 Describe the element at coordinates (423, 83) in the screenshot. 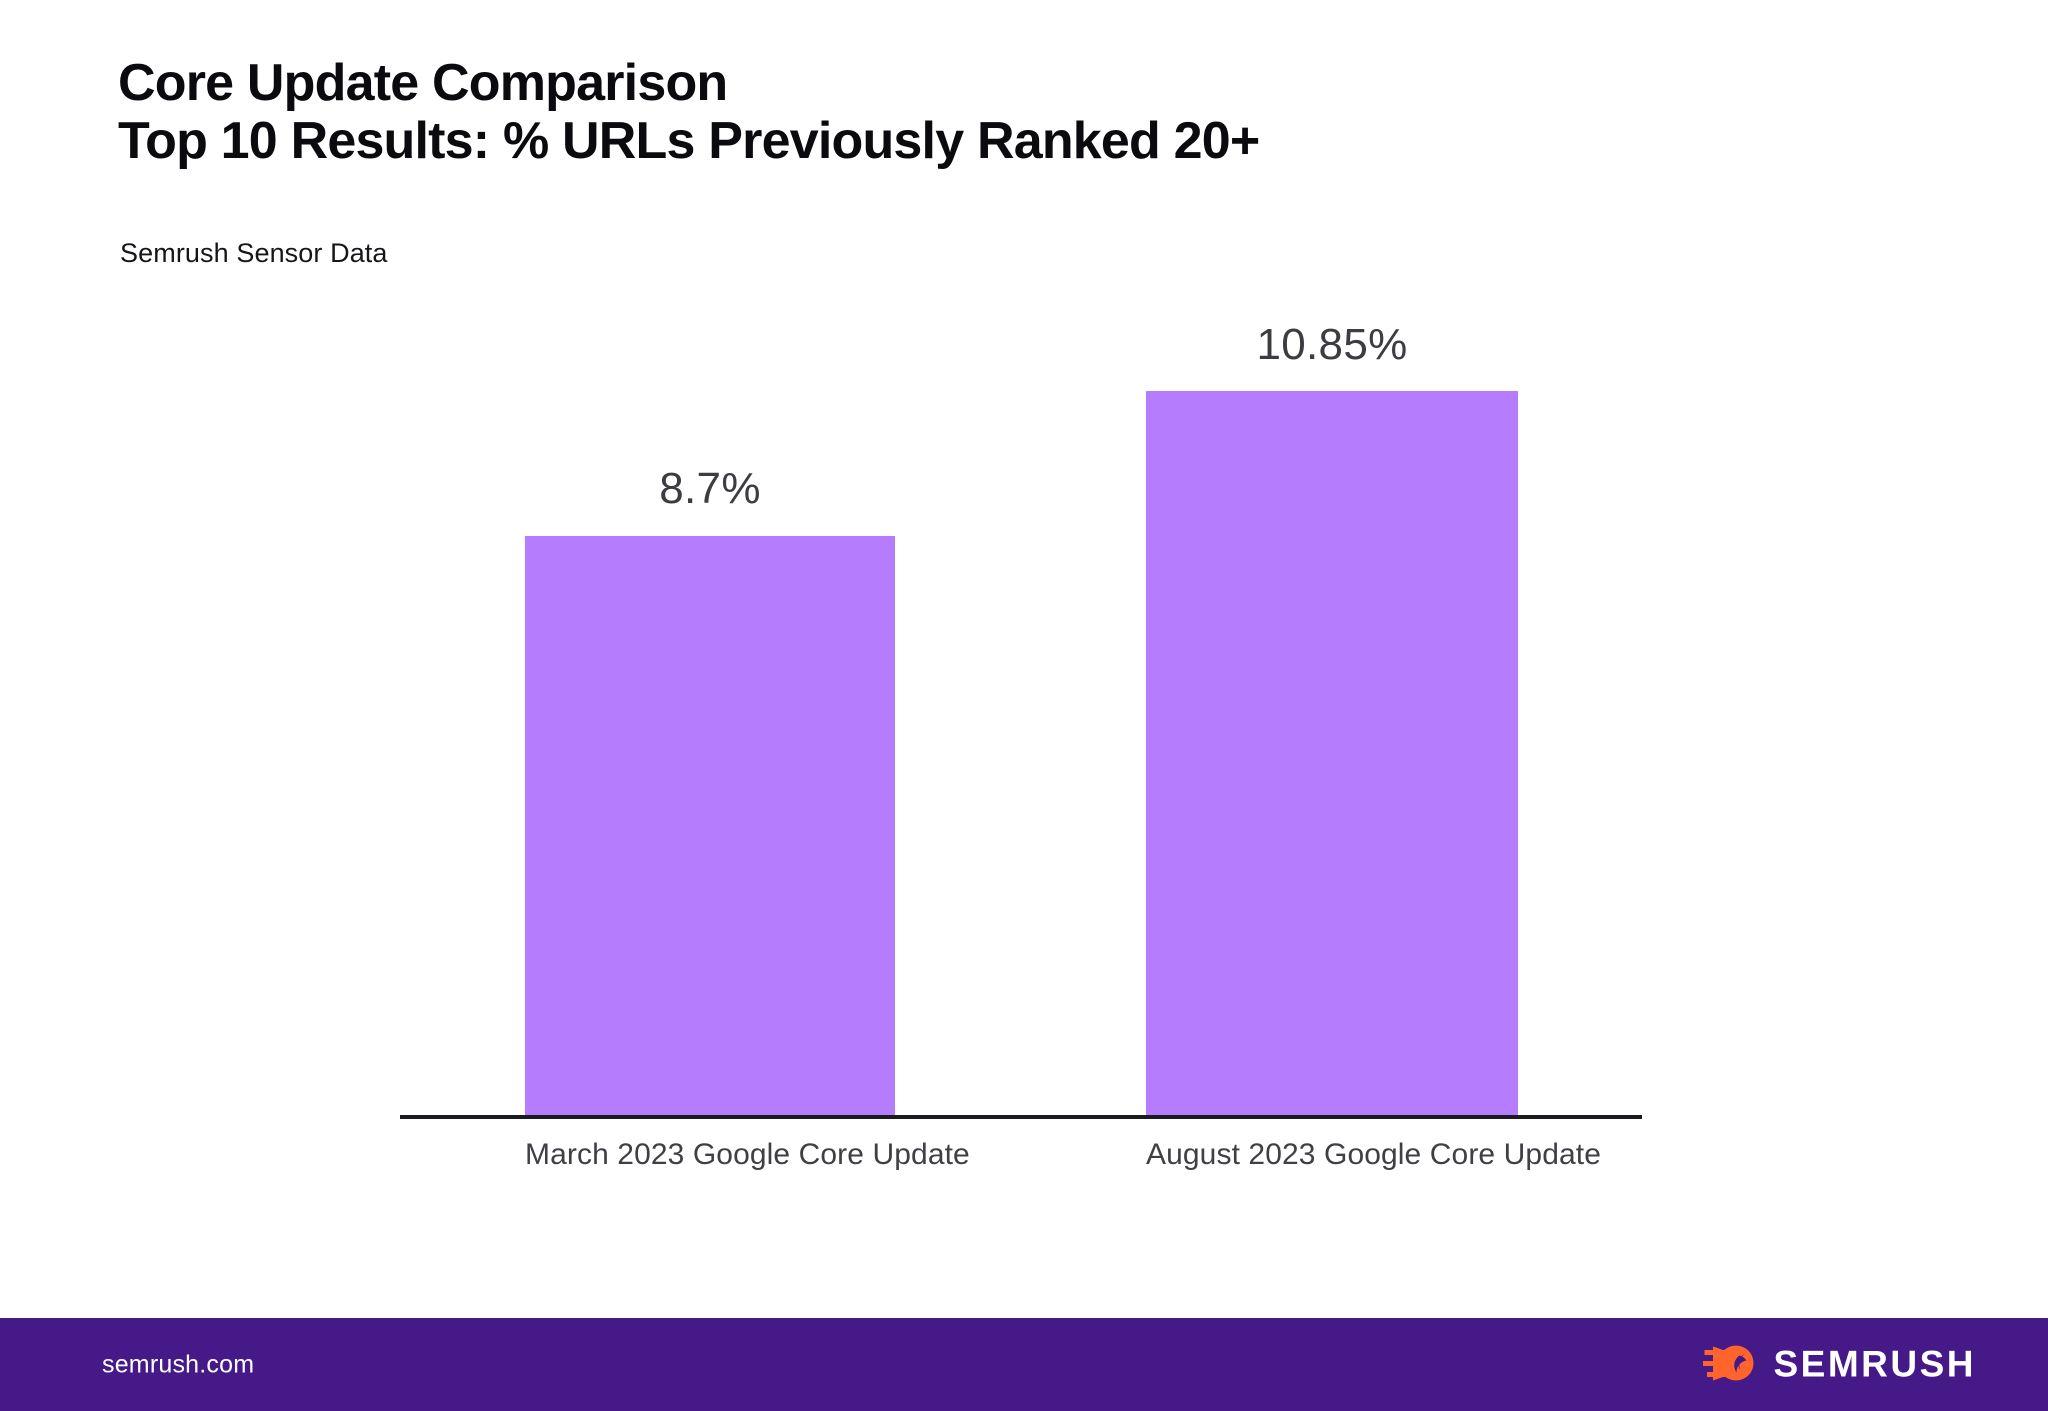

I see `page-title-line-1: Core Update Comparison` at that location.